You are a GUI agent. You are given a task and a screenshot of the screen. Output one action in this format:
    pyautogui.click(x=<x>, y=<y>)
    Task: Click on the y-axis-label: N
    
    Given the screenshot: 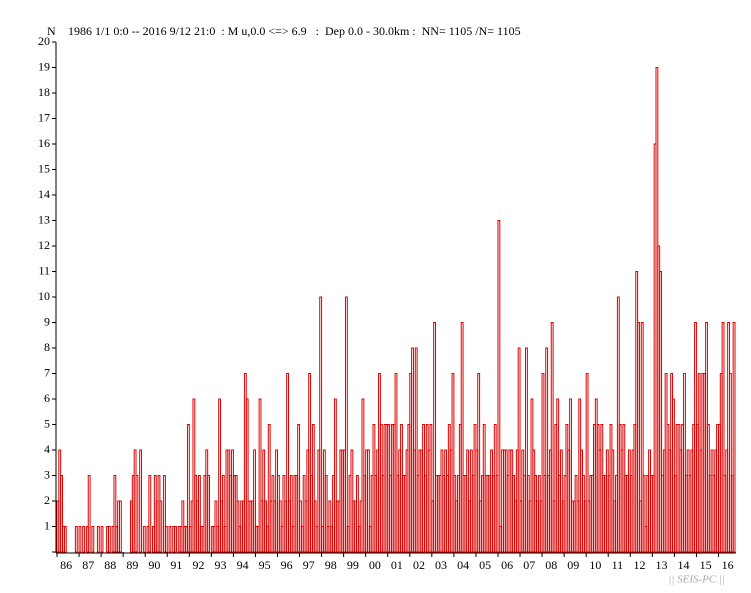 What is the action you would take?
    pyautogui.click(x=51, y=31)
    